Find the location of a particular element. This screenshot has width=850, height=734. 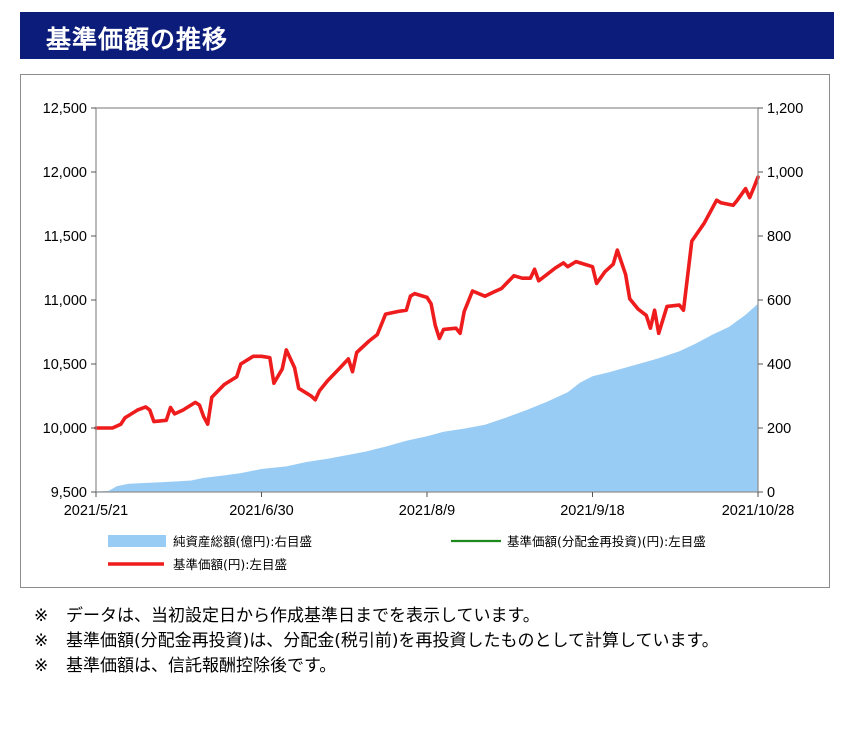

note-item: ※ データは、当初設定日から作成基準日までを表示しています。 is located at coordinates (434, 616).